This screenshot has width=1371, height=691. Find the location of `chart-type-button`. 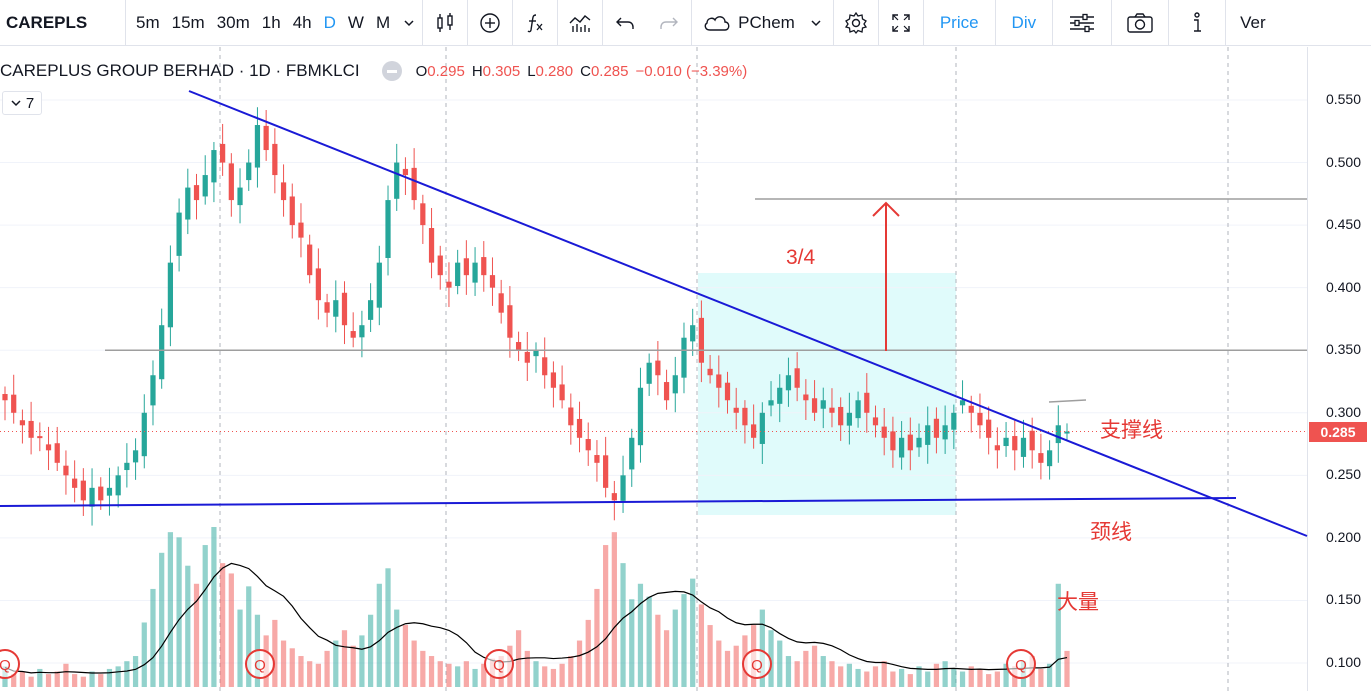

chart-type-button is located at coordinates (445, 23).